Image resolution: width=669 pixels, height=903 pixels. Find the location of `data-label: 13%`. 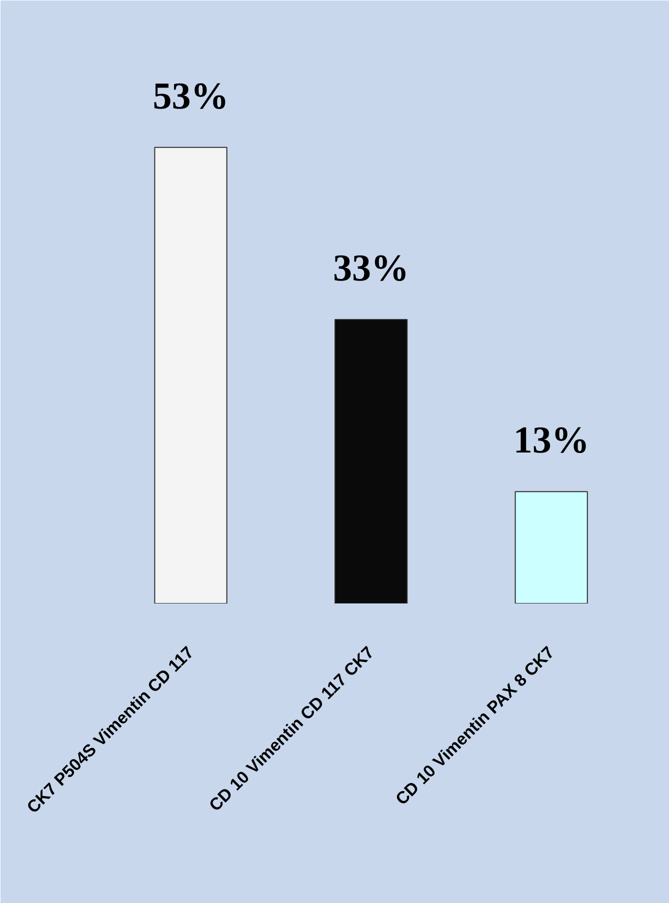

data-label: 13% is located at coordinates (551, 441).